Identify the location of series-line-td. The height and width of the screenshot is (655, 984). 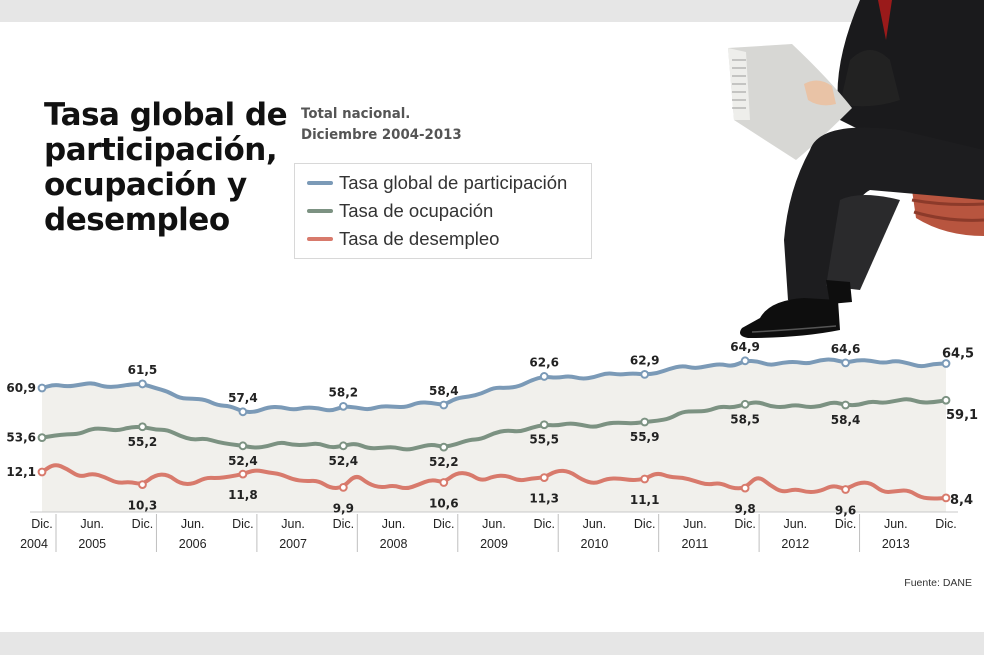
(494, 482).